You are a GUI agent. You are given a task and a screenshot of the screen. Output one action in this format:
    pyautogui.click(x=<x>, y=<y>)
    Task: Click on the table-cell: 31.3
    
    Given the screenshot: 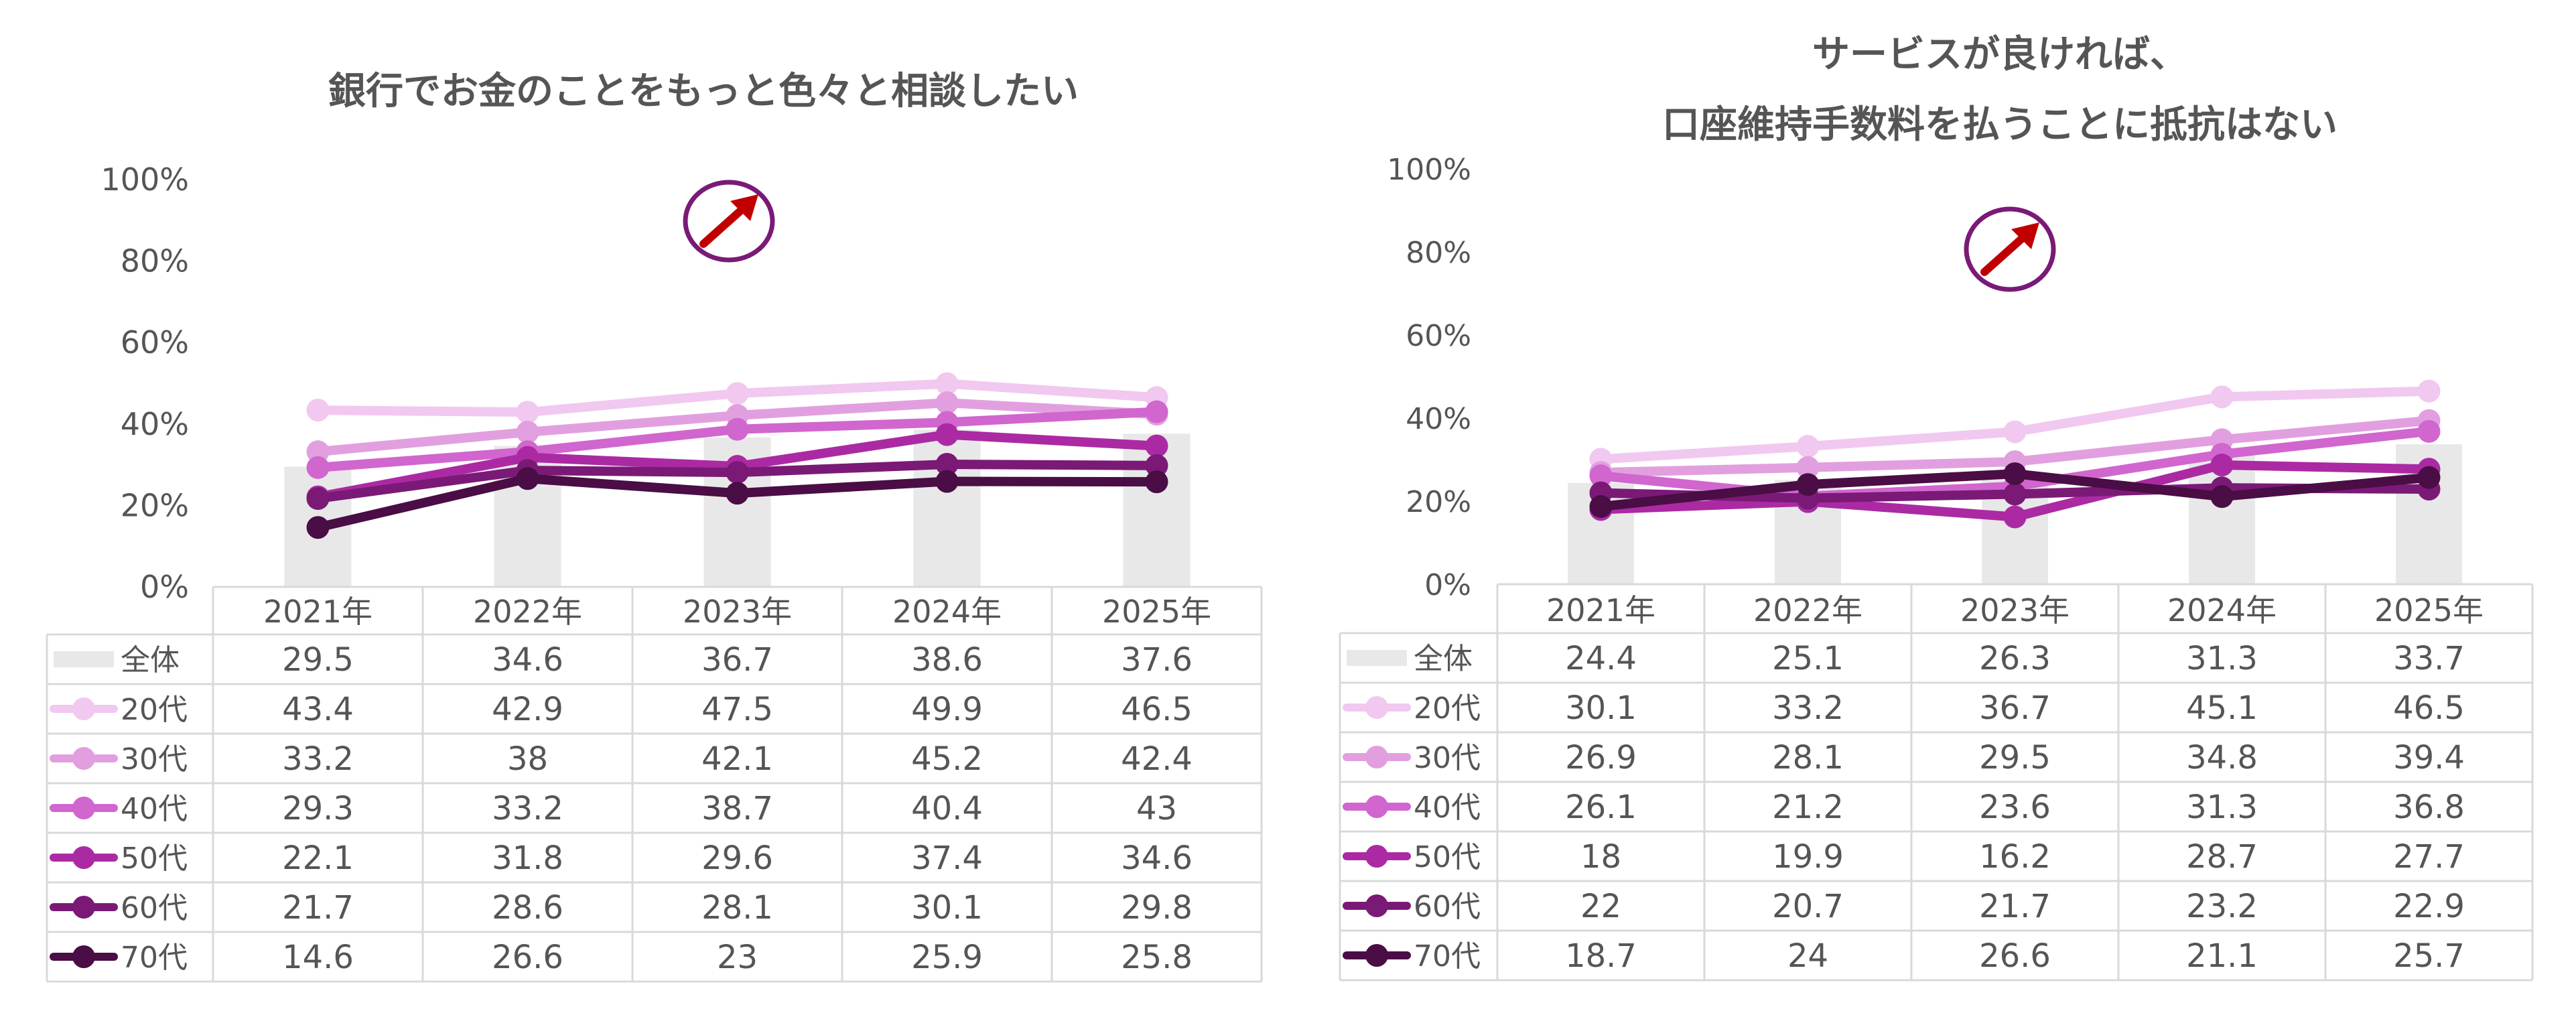 What is the action you would take?
    pyautogui.click(x=2222, y=658)
    